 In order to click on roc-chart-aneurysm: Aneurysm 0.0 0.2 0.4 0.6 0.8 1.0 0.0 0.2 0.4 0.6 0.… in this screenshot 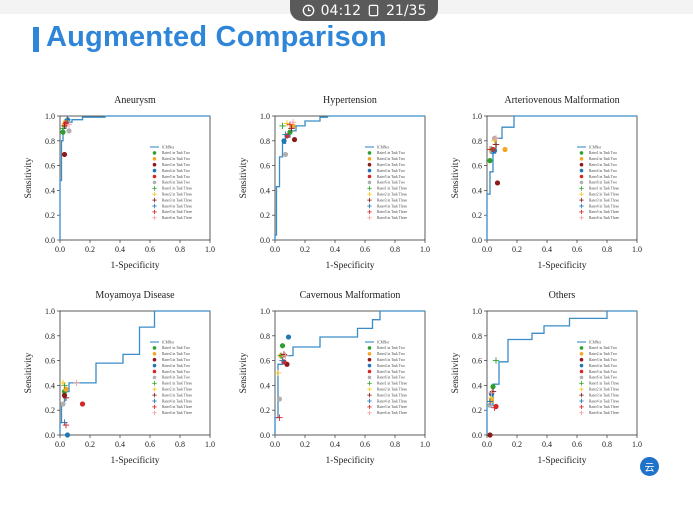, I will do `click(130, 187)`.